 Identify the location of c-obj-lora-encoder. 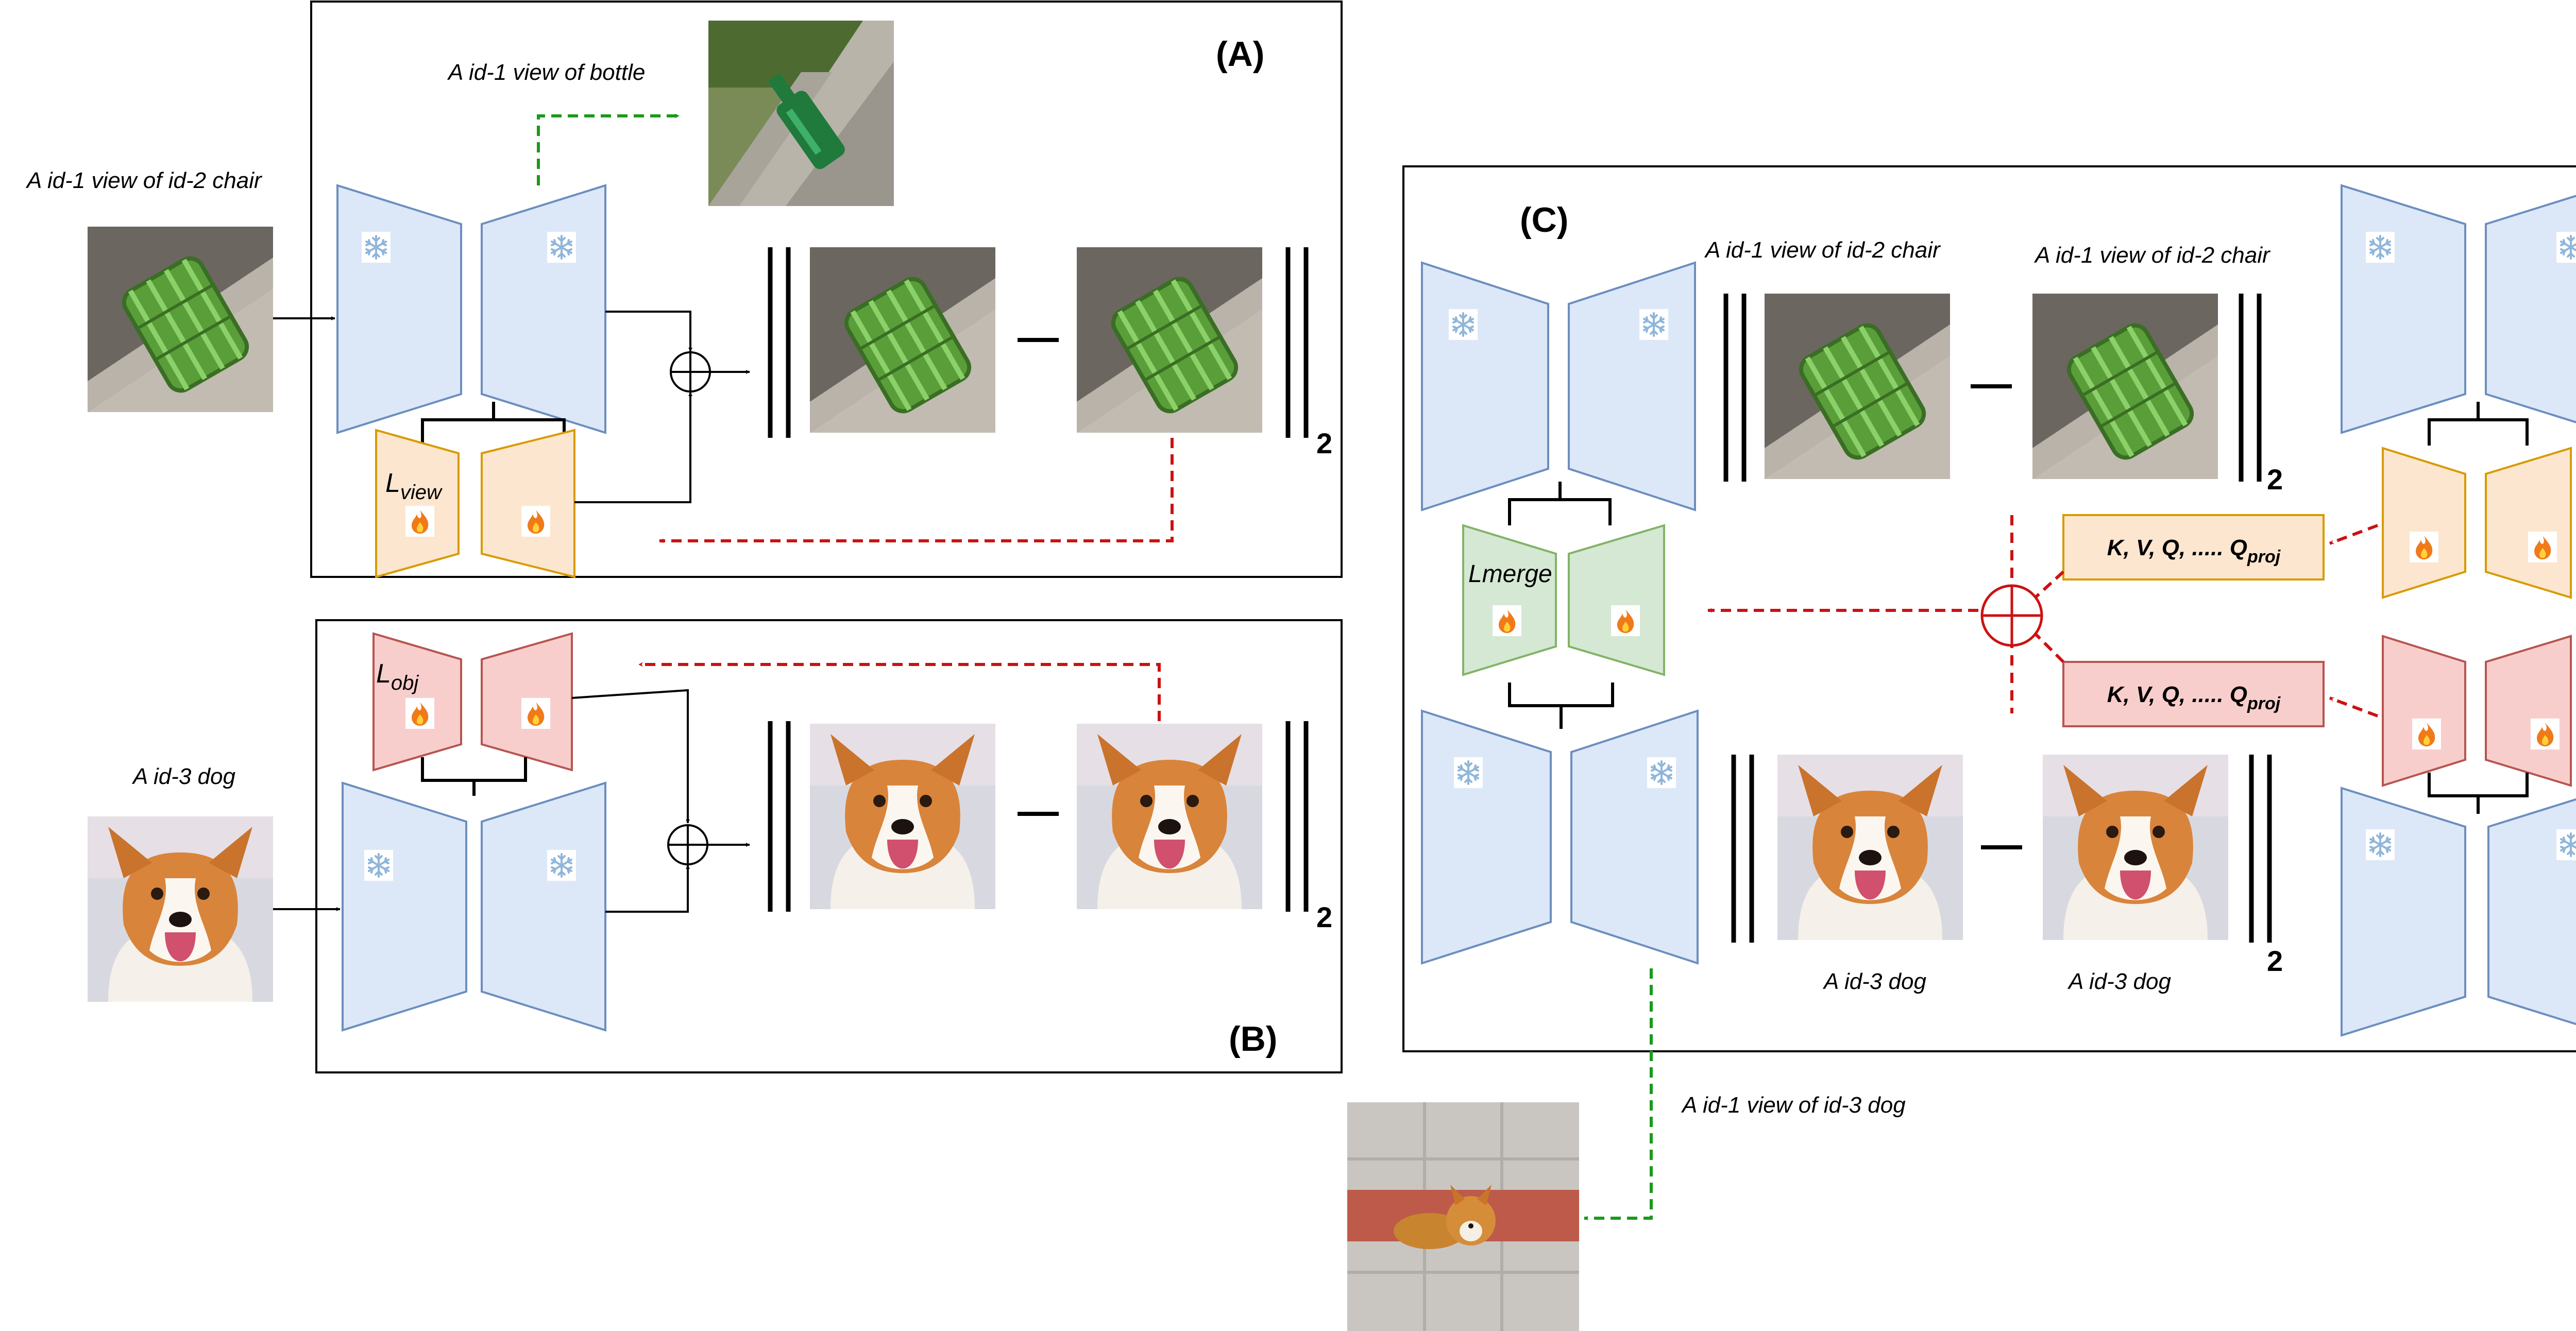
(2424, 711).